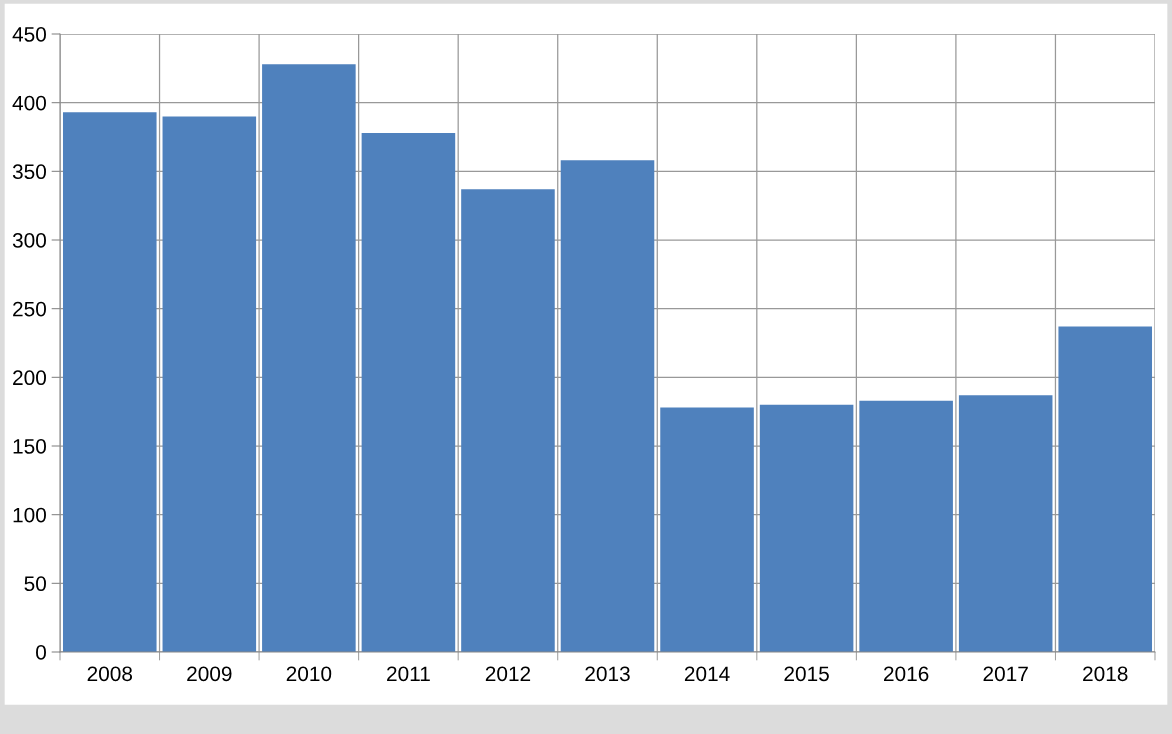 This screenshot has height=734, width=1172. I want to click on x-tick-label: 2016, so click(906, 674).